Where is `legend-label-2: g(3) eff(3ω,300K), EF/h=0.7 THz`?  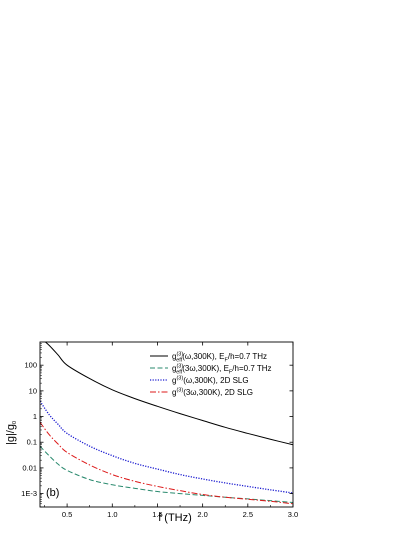 legend-label-2: g(3) eff(3ω,300K), EF/h=0.7 THz is located at coordinates (222, 370).